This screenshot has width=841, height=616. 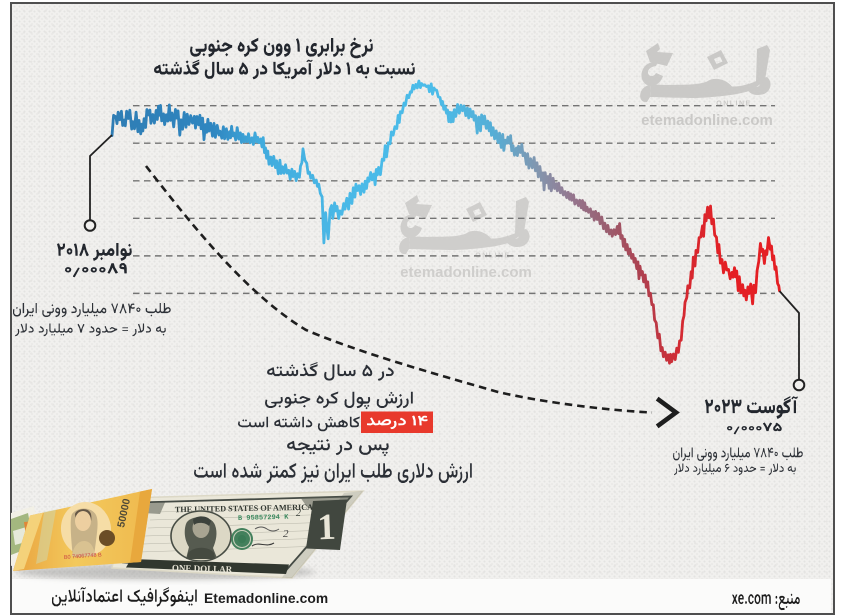 What do you see at coordinates (124, 512) in the screenshot?
I see `svg-text: 50000` at bounding box center [124, 512].